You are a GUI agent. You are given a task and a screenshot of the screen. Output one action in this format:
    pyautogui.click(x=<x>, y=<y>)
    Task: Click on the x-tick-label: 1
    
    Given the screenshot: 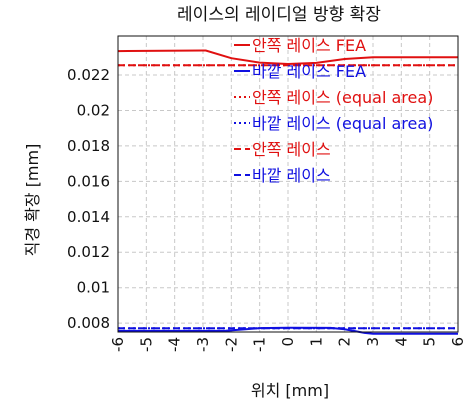 What is the action you would take?
    pyautogui.click(x=316, y=342)
    